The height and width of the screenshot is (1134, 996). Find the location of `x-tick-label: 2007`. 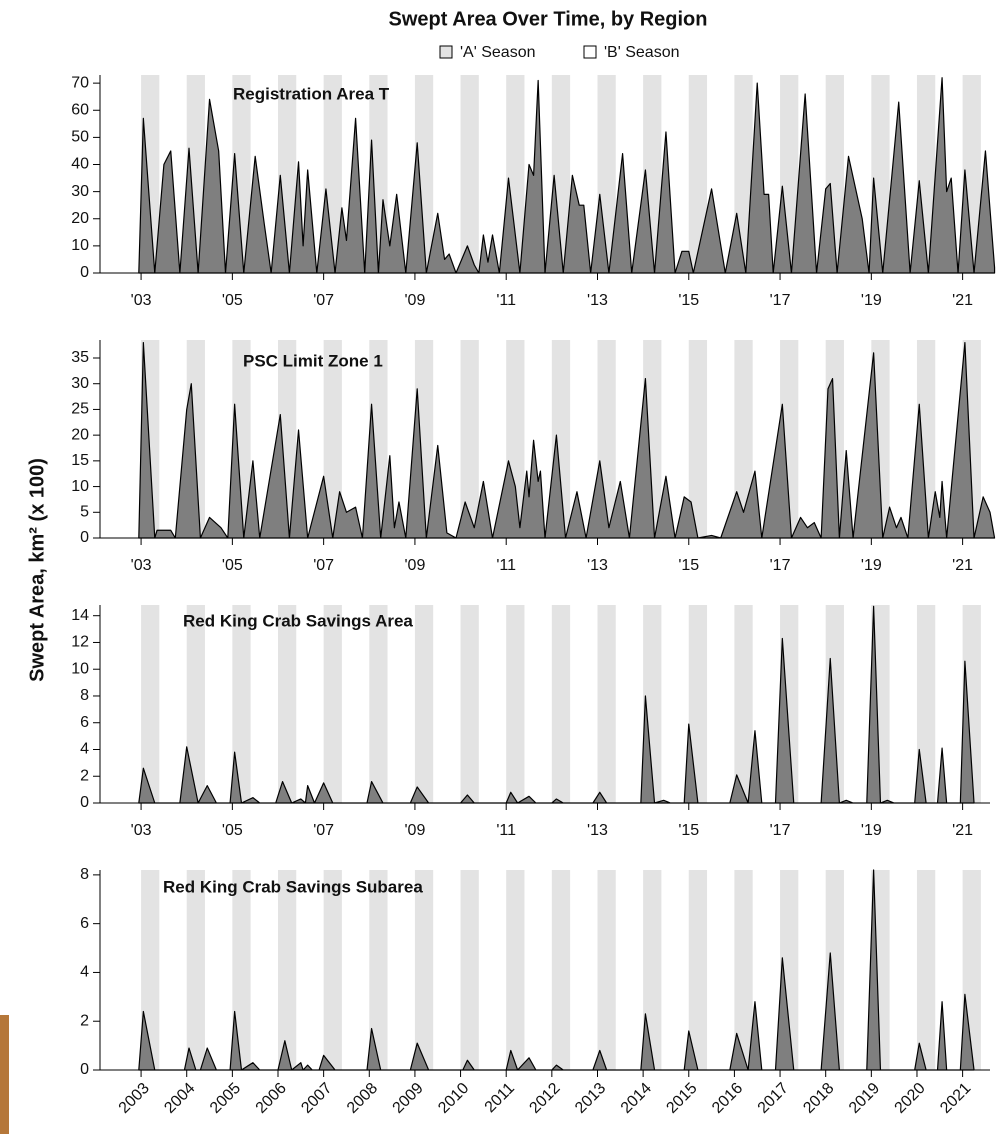

x-tick-label: 2007 is located at coordinates (316, 1098).